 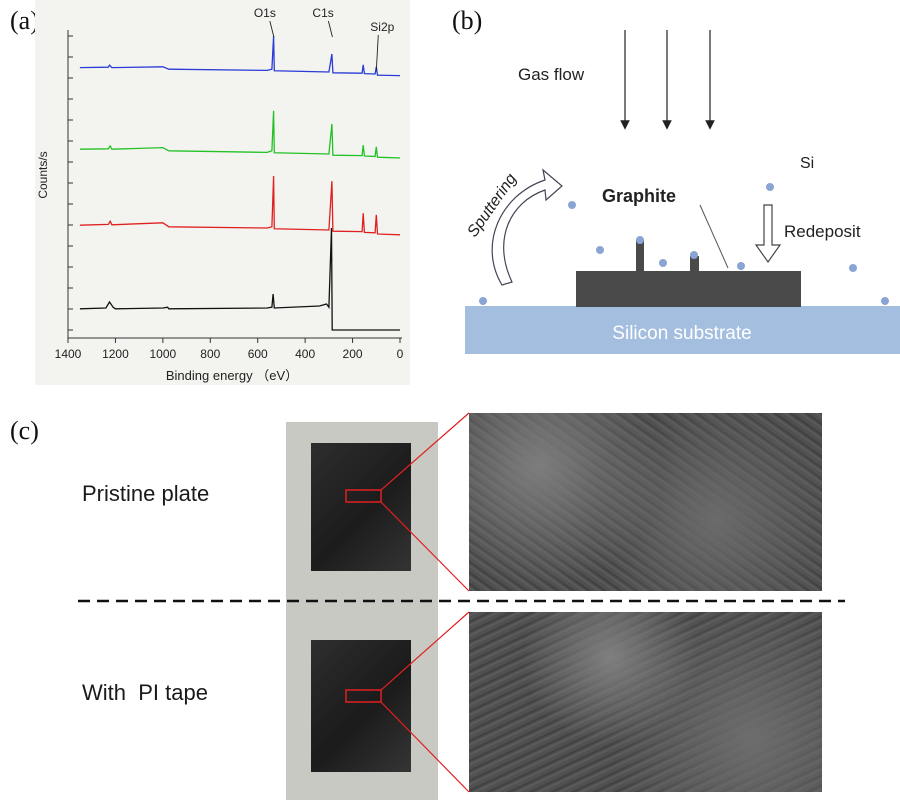 What do you see at coordinates (822, 231) in the screenshot?
I see `redeposit-label: Redeposit` at bounding box center [822, 231].